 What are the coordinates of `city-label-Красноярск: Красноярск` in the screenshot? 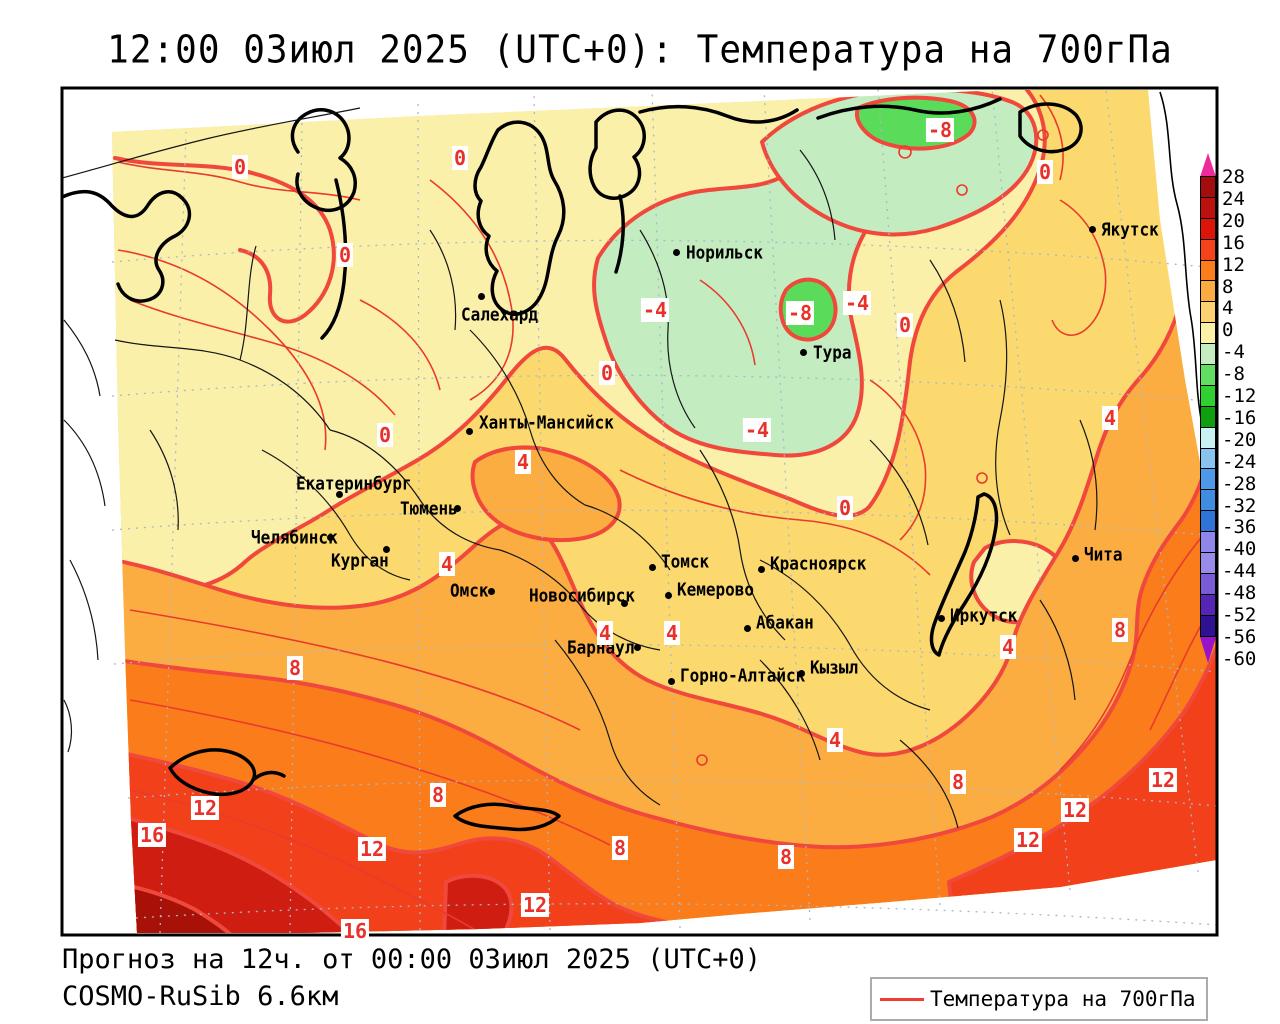 It's located at (818, 563).